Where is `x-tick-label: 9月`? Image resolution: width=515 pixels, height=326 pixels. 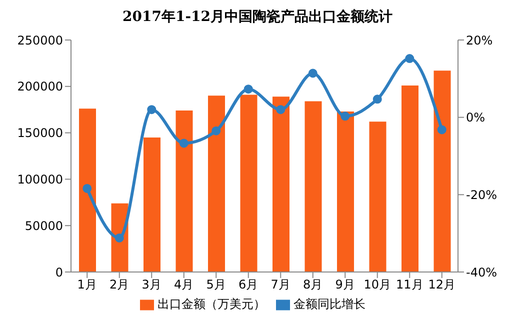 x-tick-label: 9月 is located at coordinates (345, 285).